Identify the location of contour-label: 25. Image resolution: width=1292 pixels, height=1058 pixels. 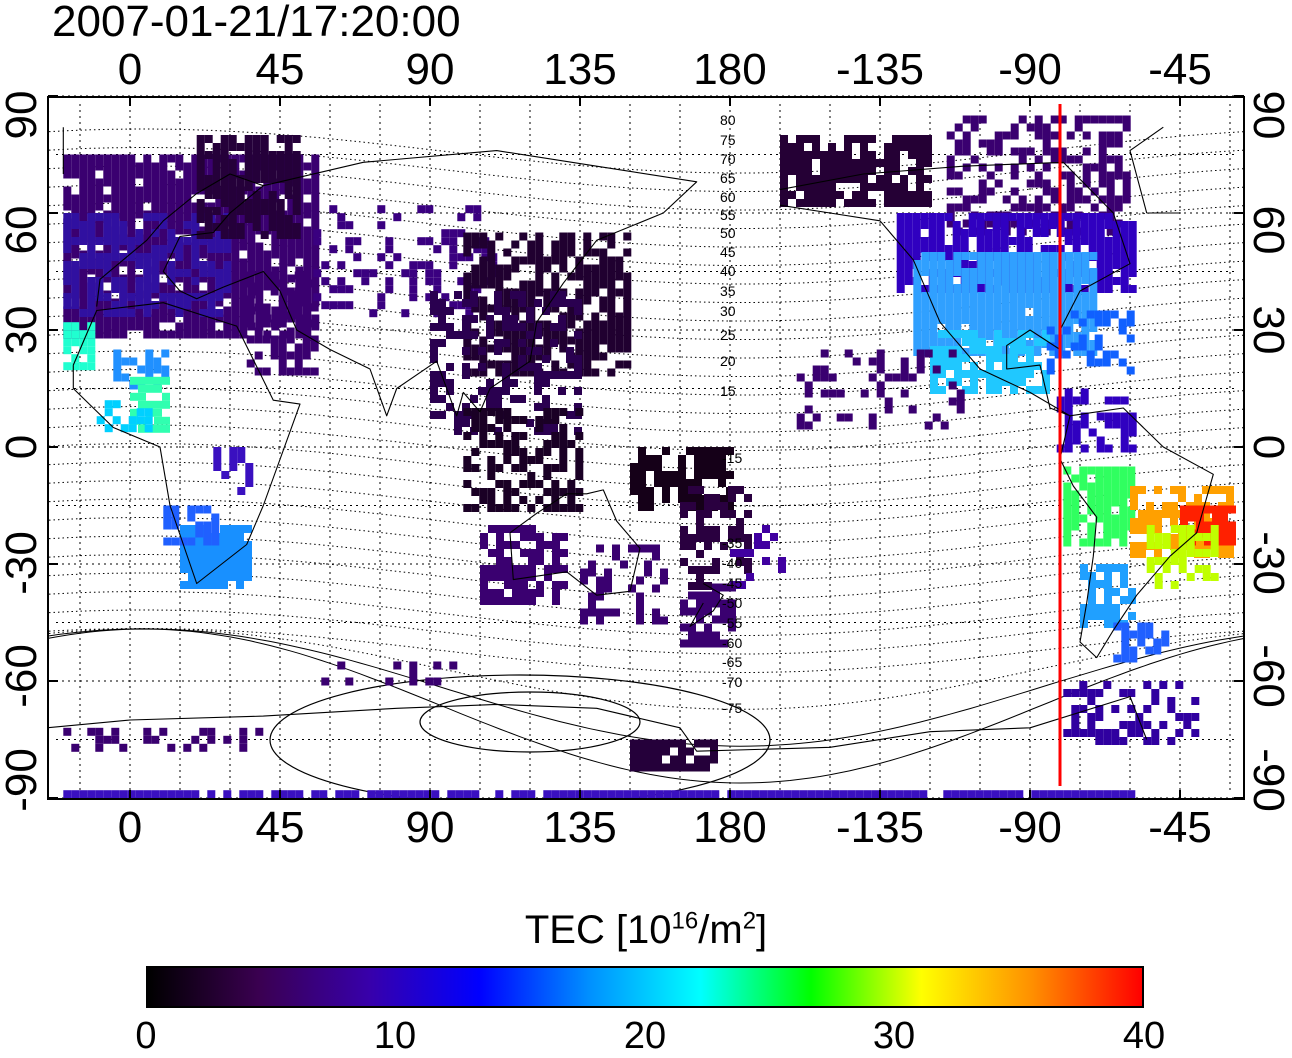
(728, 335).